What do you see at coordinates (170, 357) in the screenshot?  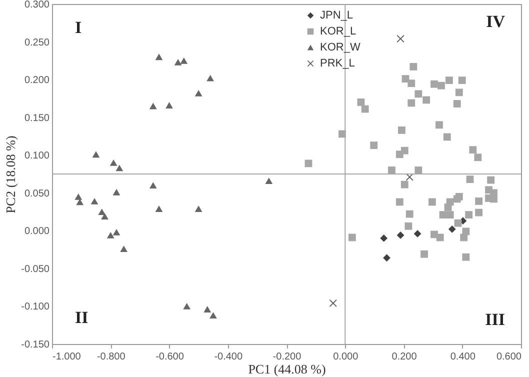 I see `x-tick-label: -0.600` at bounding box center [170, 357].